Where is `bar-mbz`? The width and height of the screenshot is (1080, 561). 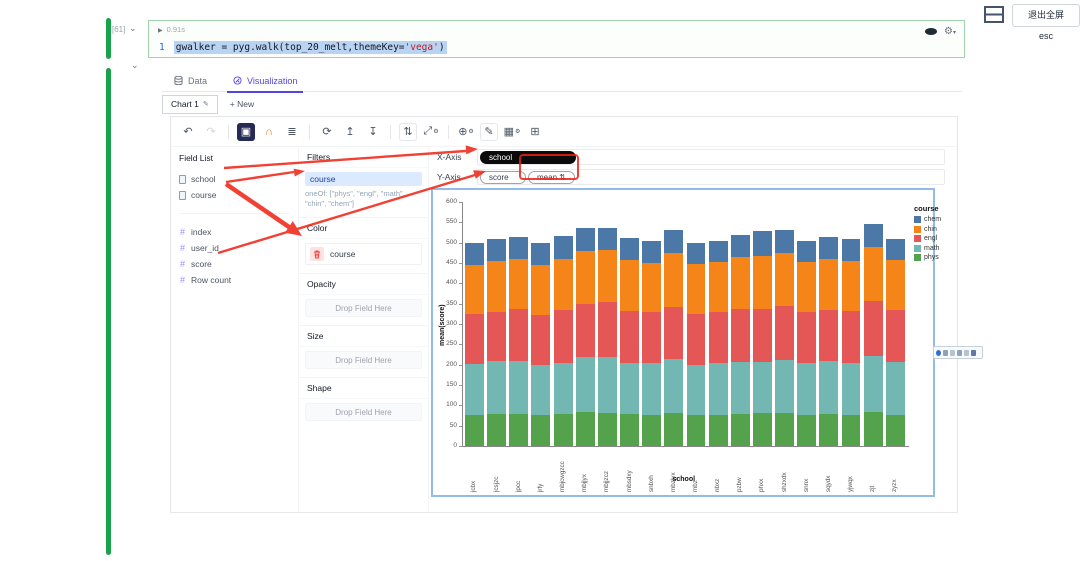
bar-mbz is located at coordinates (696, 344).